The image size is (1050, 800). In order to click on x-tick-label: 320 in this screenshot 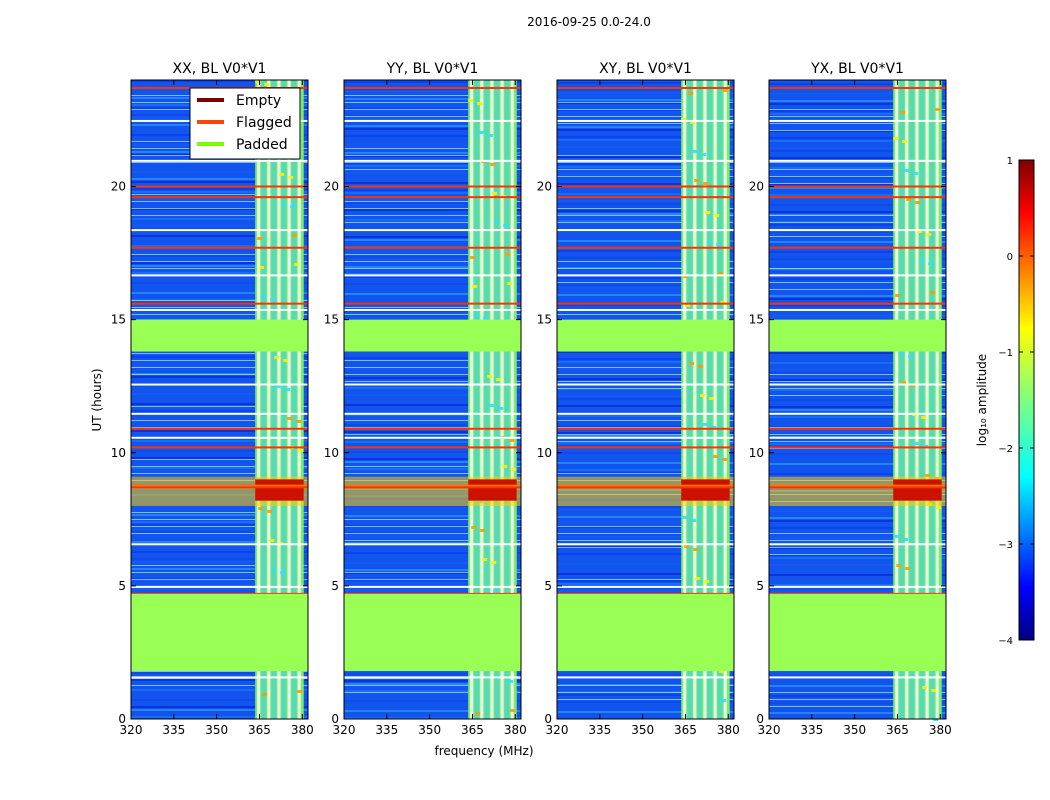, I will do `click(769, 730)`.